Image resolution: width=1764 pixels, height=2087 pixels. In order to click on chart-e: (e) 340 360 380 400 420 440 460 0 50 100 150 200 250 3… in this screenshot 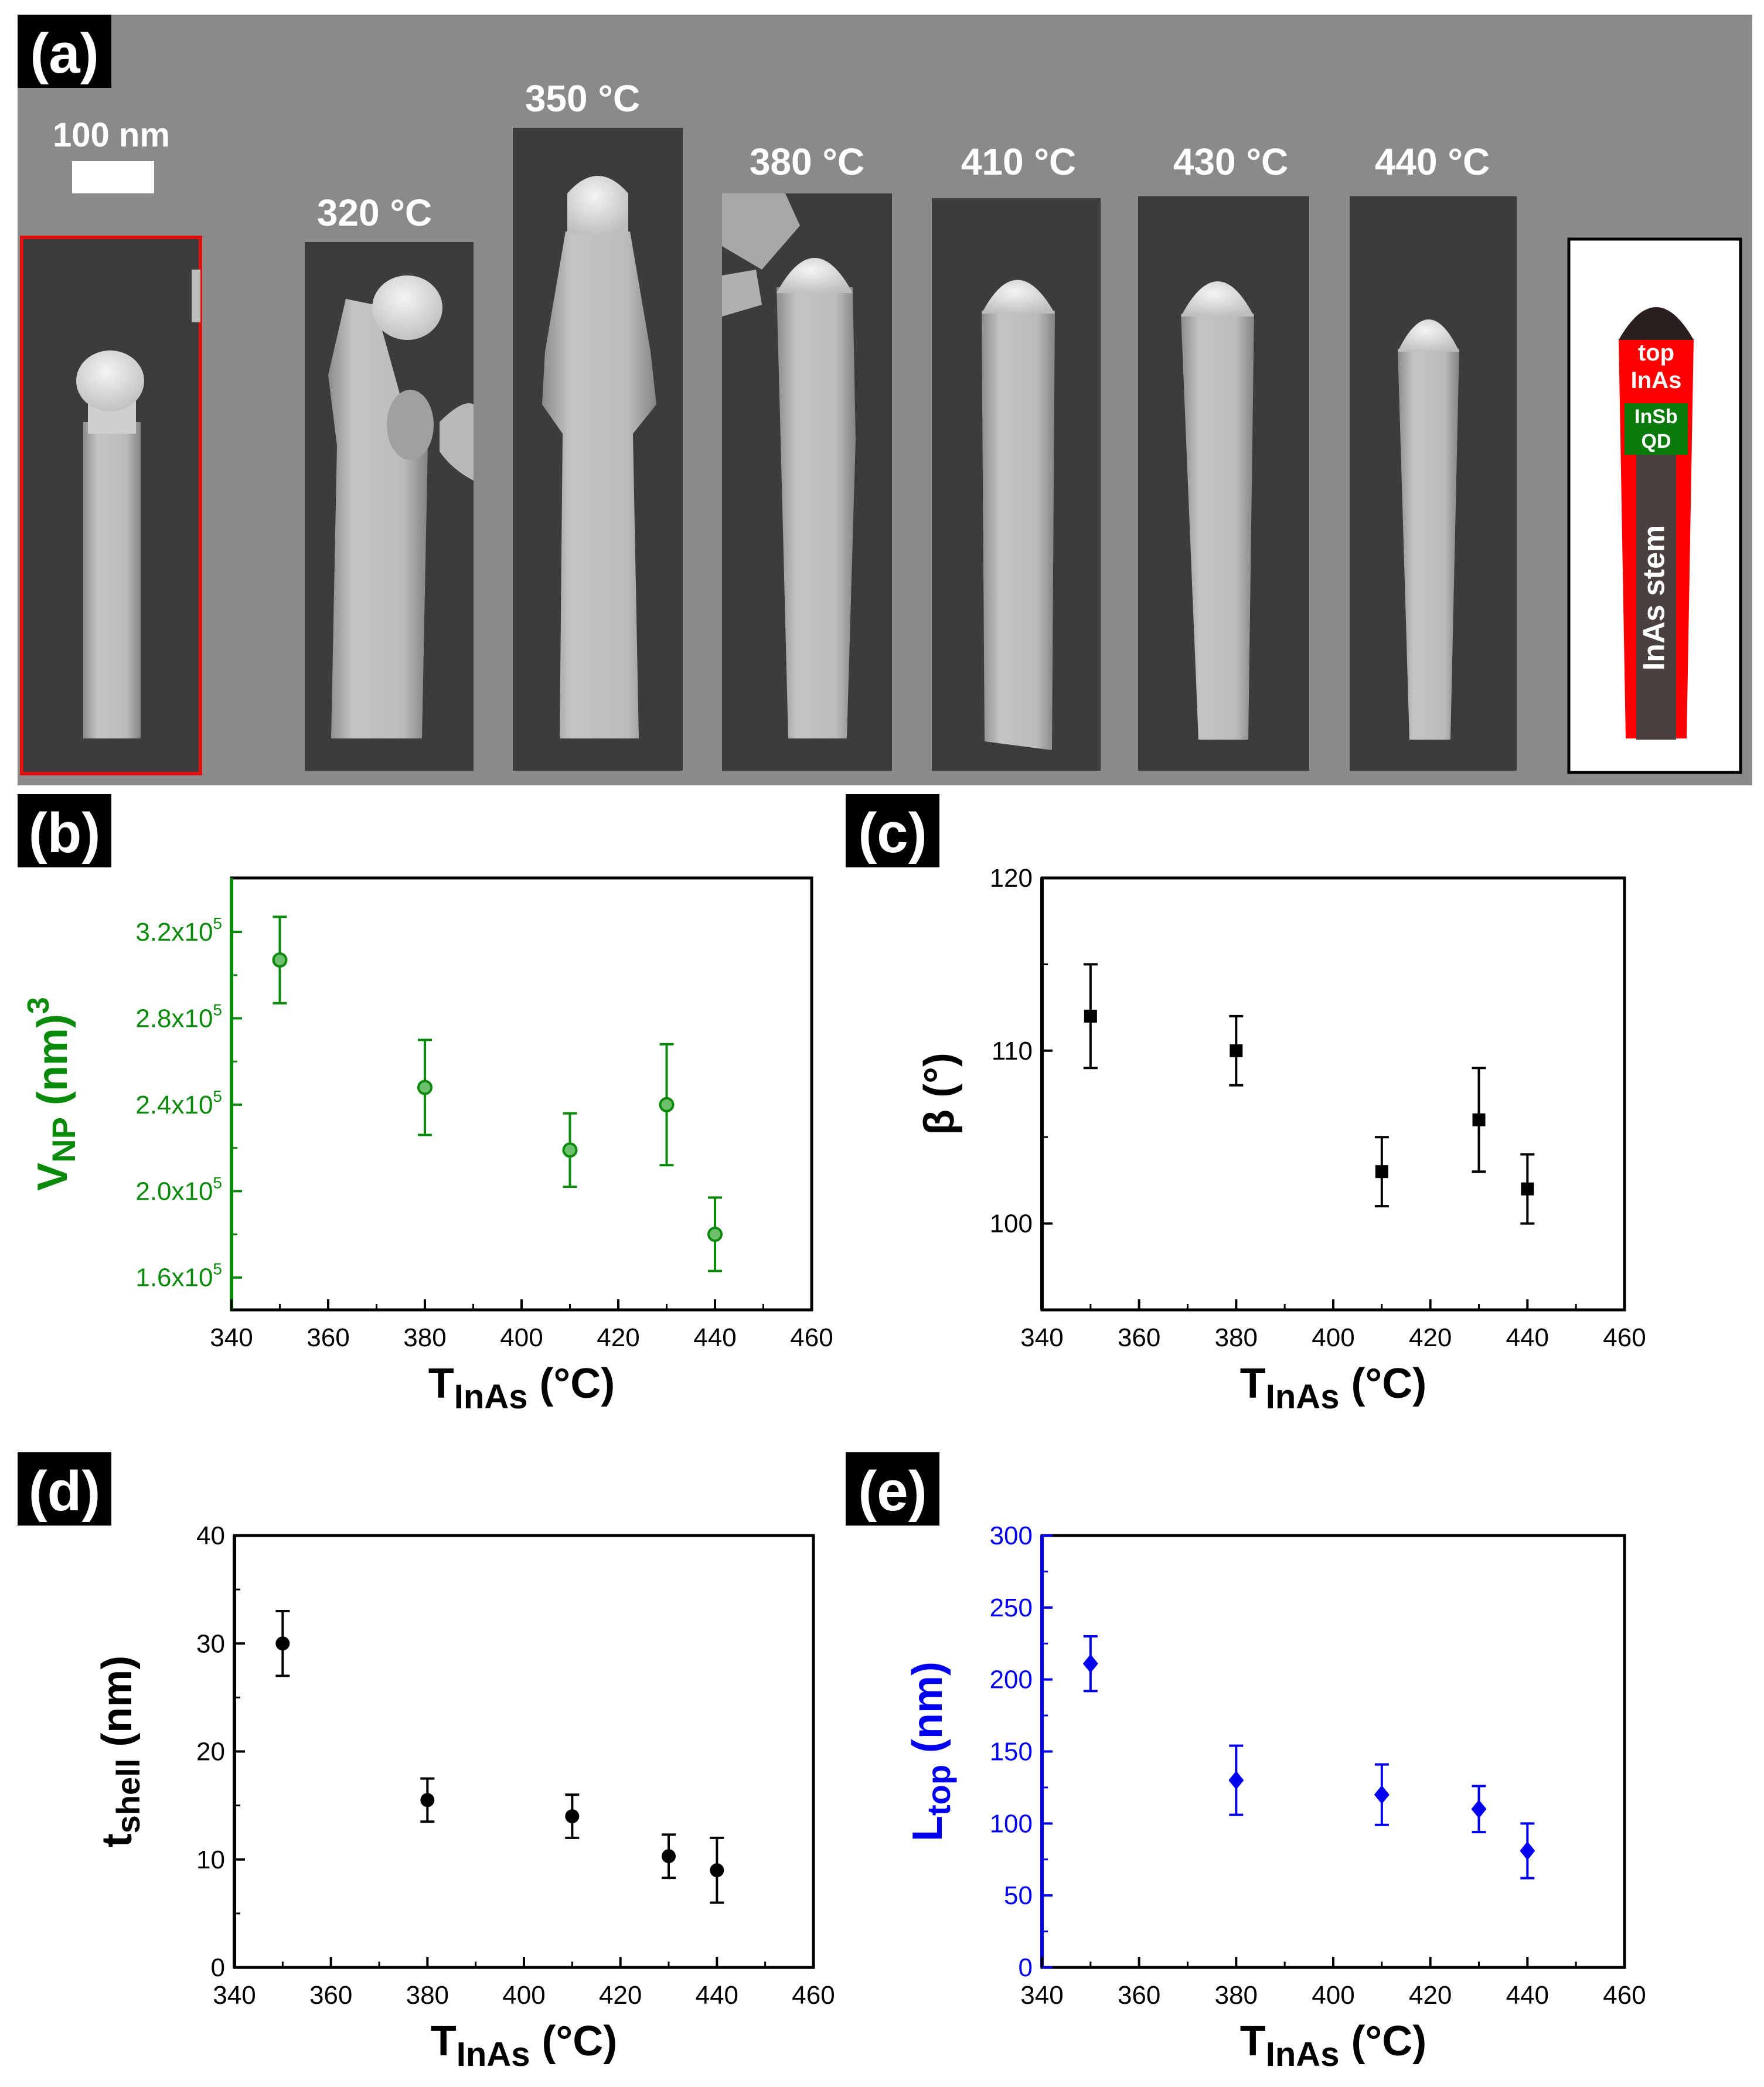, I will do `click(1246, 1763)`.